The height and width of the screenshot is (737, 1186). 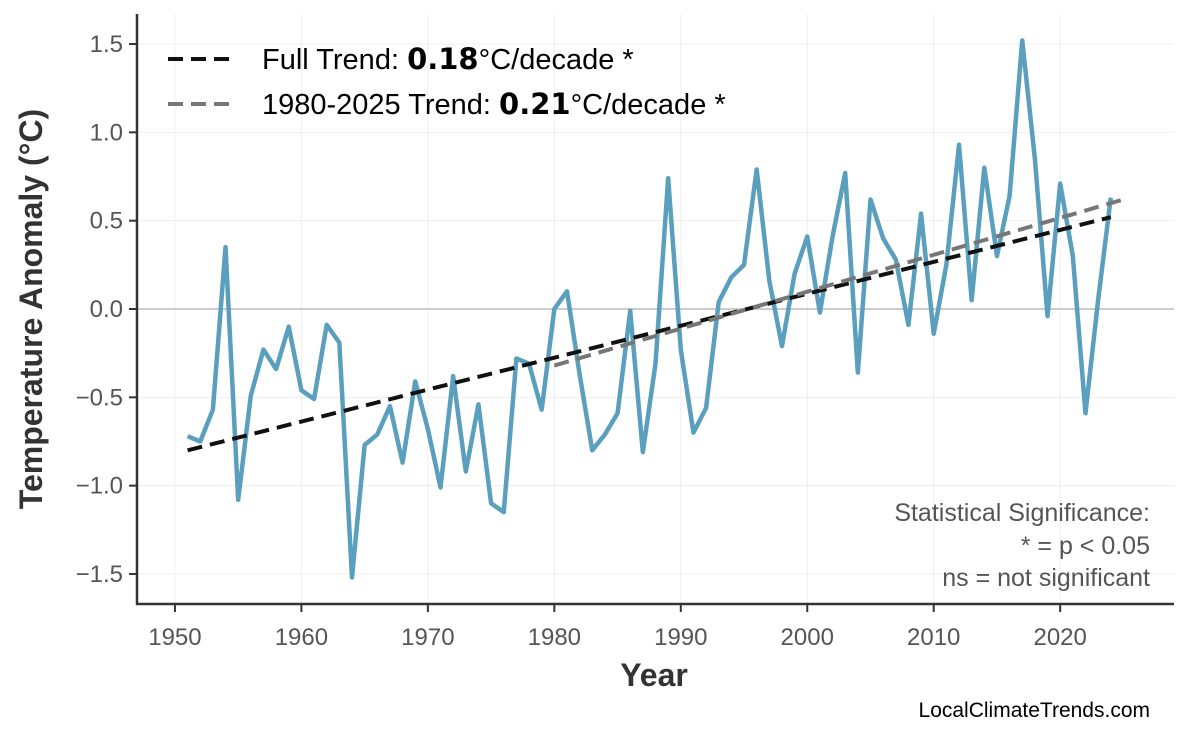 I want to click on x-tick-label: 1990, so click(x=680, y=637).